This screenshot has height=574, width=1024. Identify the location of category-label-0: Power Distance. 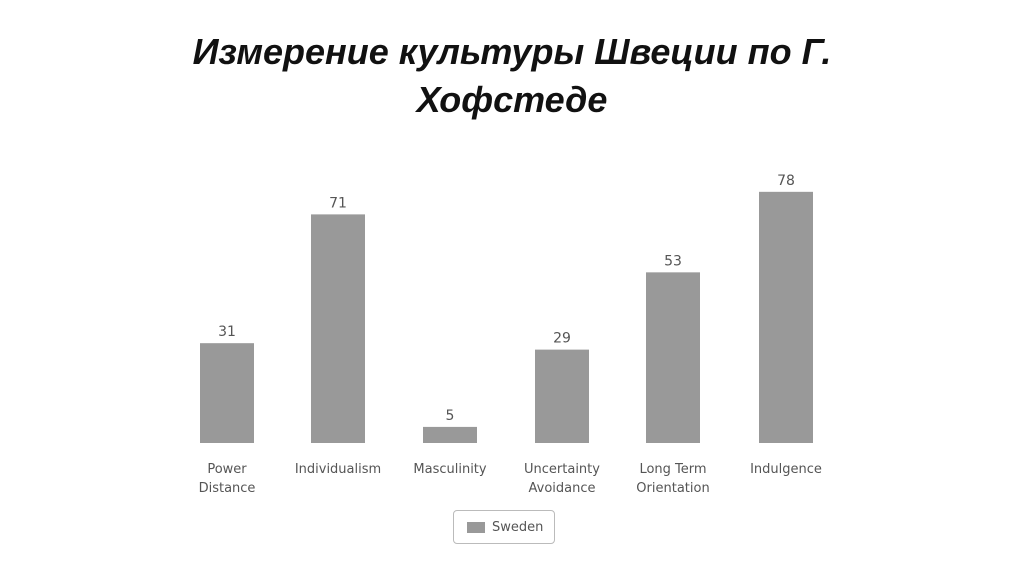
(227, 479).